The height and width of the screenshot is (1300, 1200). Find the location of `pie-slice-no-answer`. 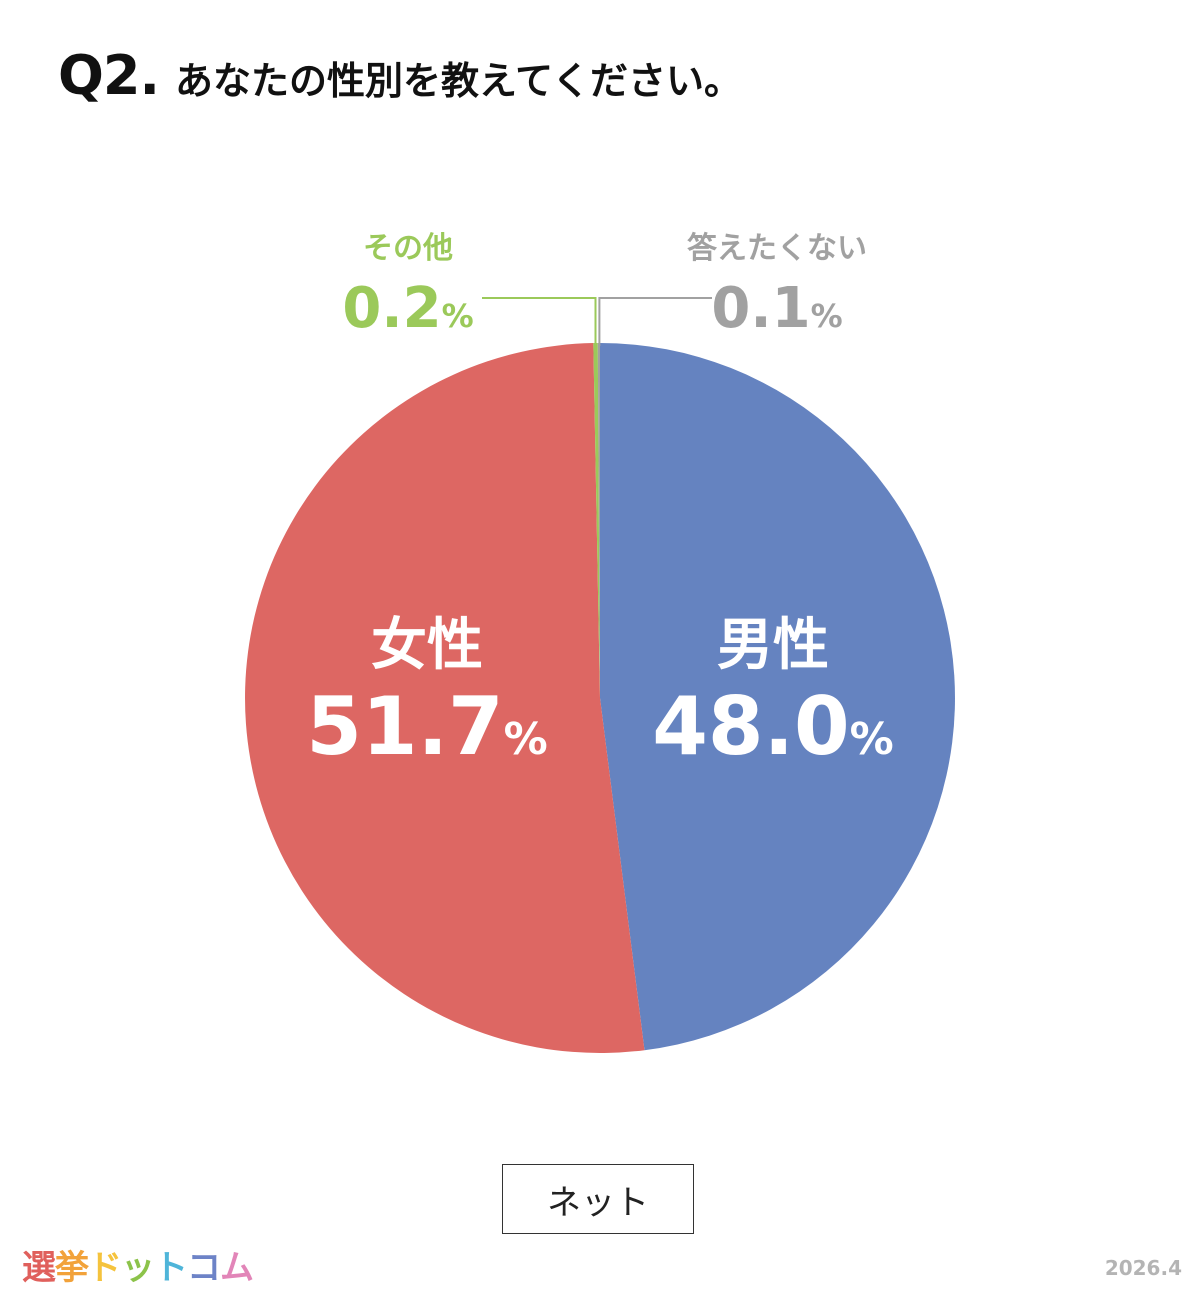

pie-slice-no-answer is located at coordinates (598, 520).